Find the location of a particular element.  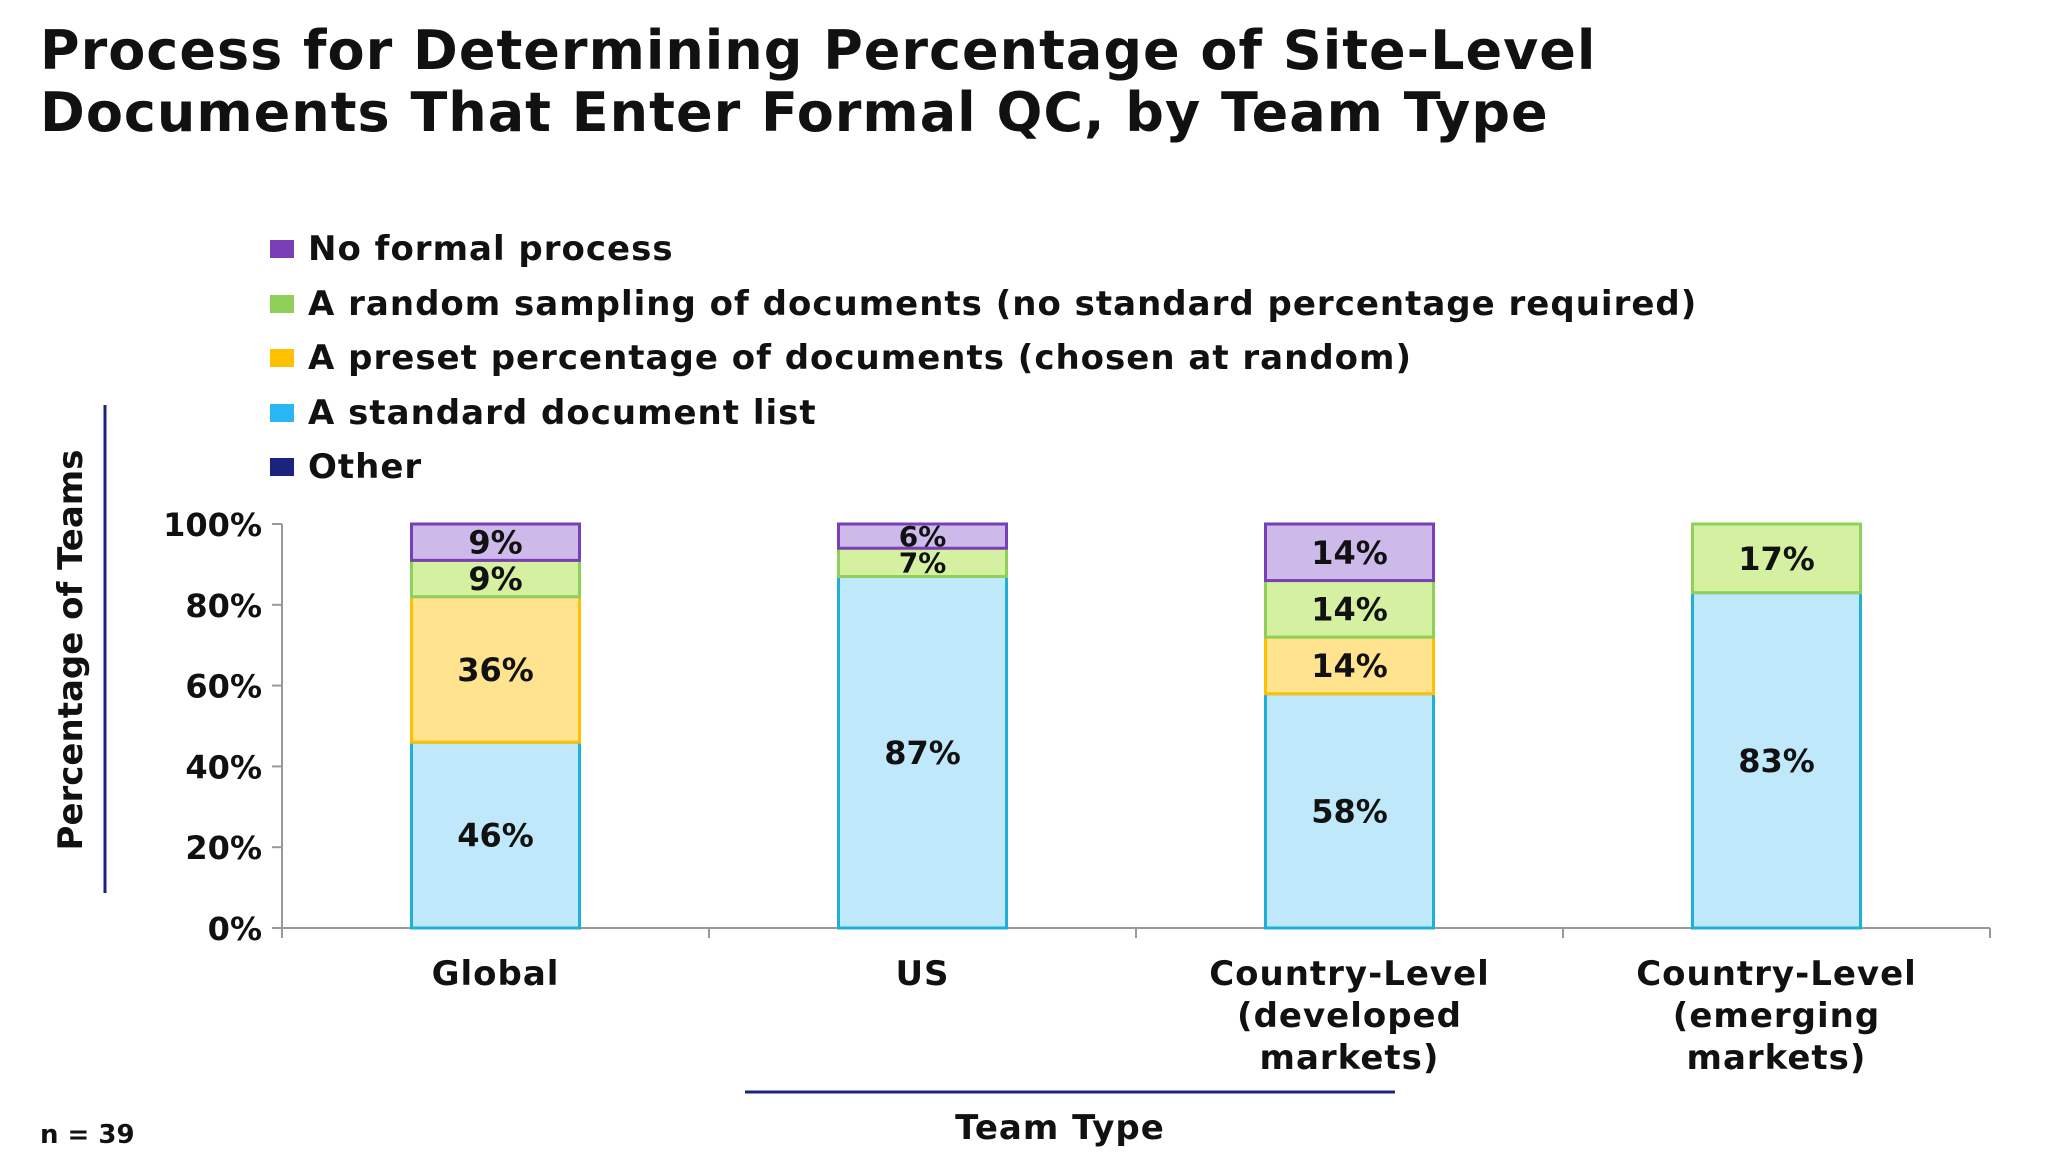

legend-swatch-no-formal-process is located at coordinates (282, 249).